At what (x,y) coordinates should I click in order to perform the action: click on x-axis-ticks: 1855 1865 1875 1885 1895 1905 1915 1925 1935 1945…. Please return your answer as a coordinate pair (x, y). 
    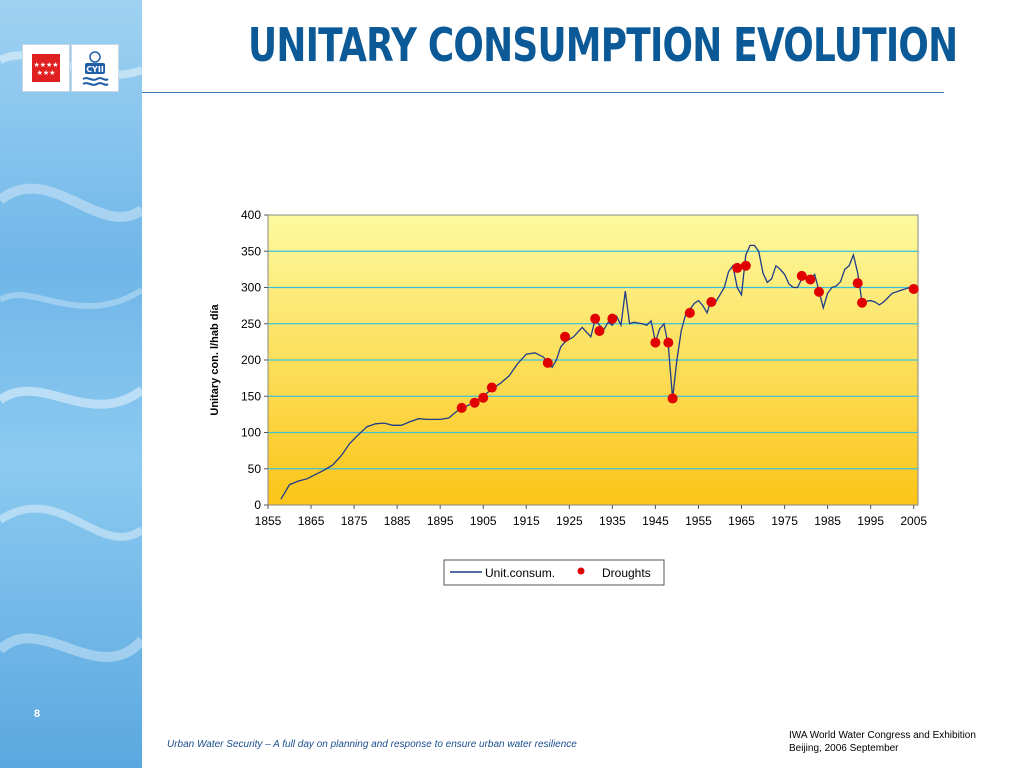
    Looking at the image, I should click on (591, 516).